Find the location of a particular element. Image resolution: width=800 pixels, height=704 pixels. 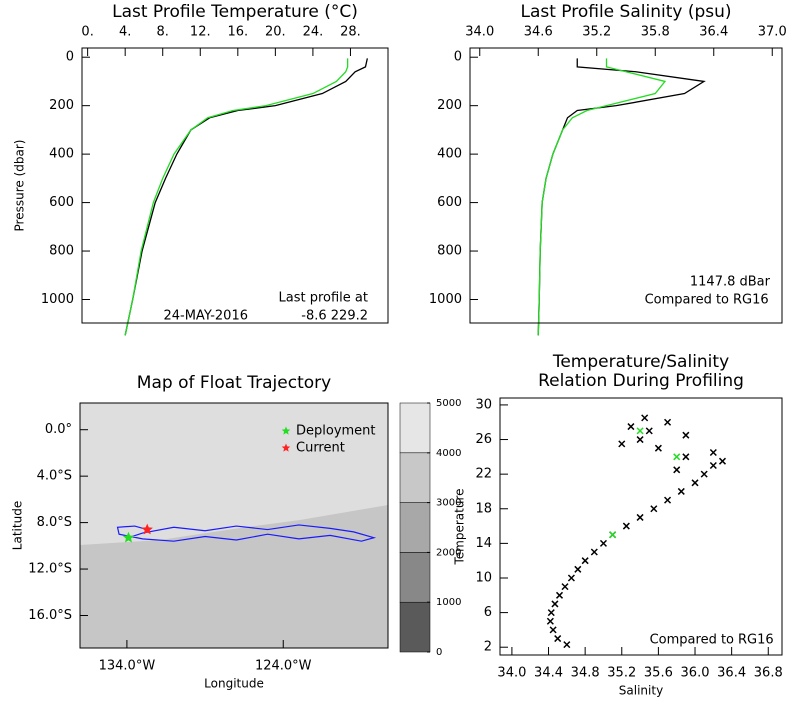

y-tick-label: 8.0°S is located at coordinates (54, 522).